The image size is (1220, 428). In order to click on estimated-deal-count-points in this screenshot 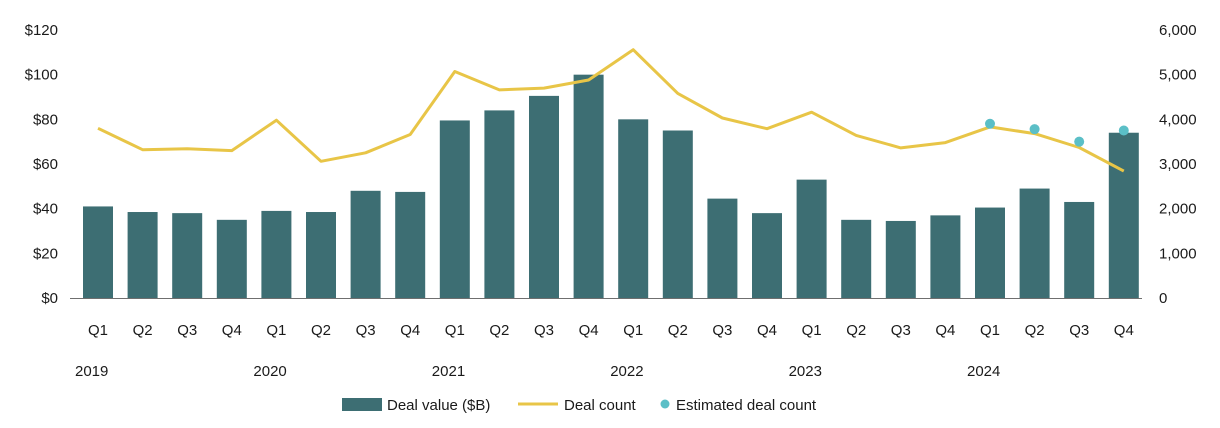, I will do `click(1057, 132)`.